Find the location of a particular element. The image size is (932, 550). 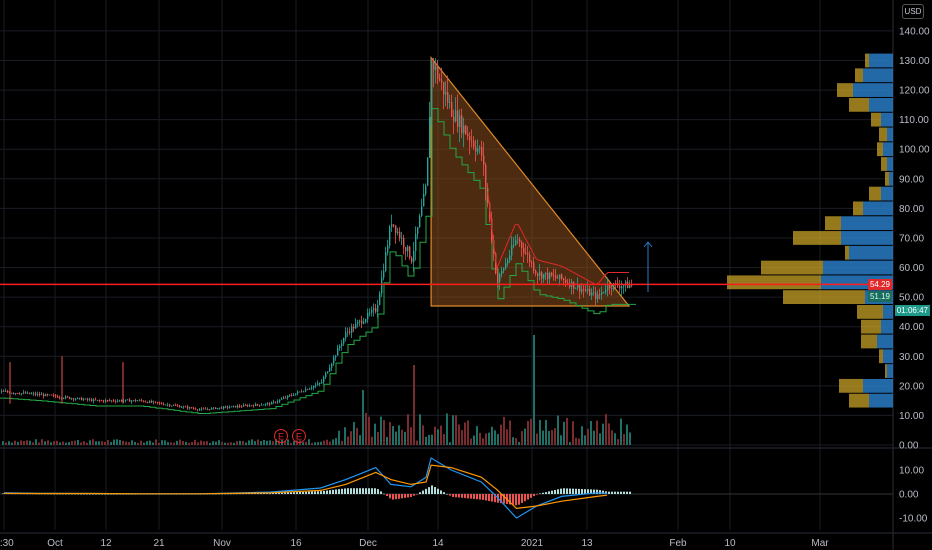

triangle-drawing is located at coordinates (530, 181).